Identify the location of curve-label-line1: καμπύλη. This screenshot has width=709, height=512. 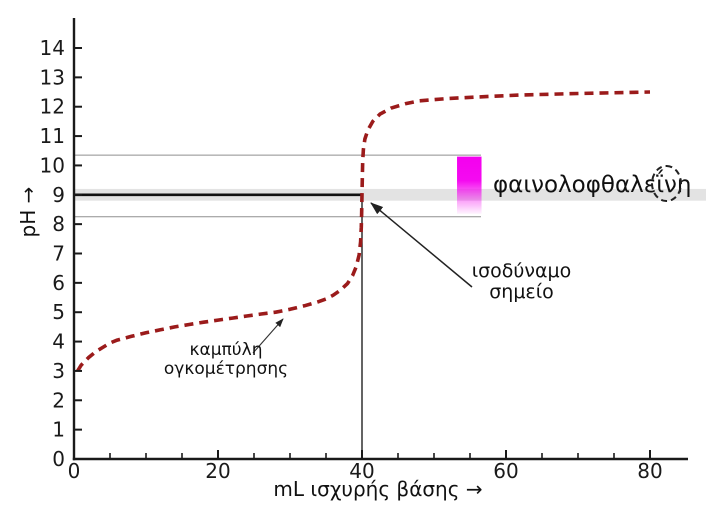
(226, 350).